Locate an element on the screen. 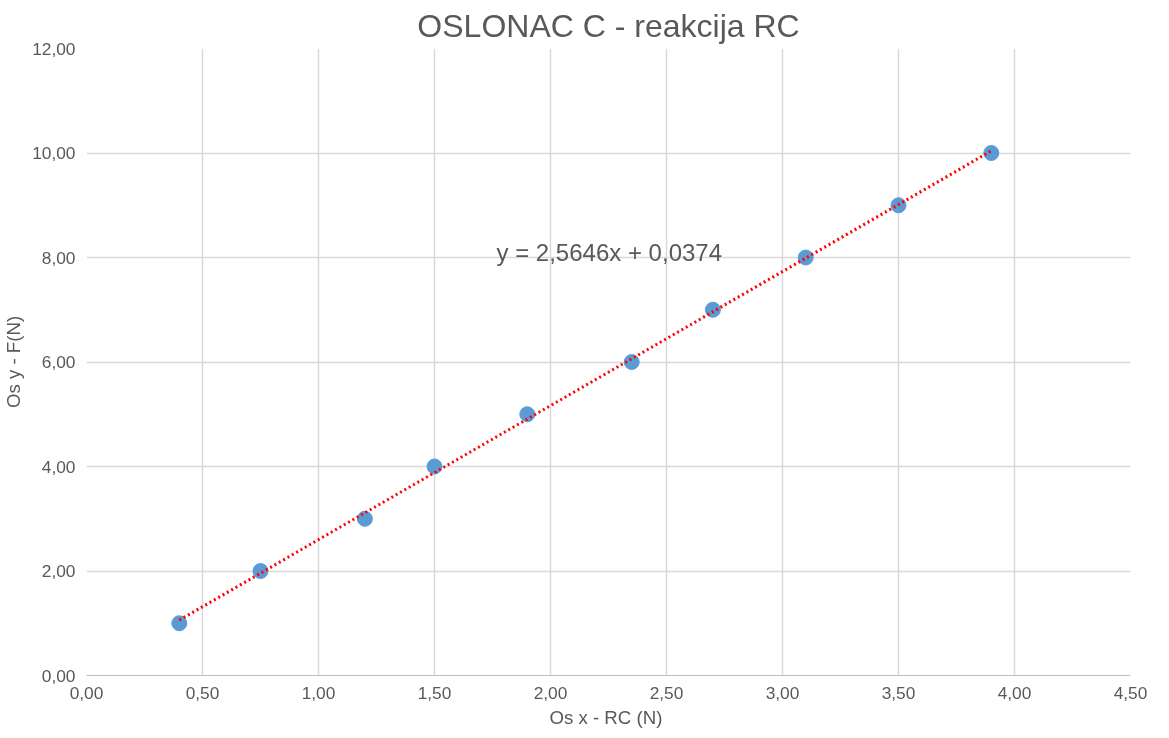  x-tick-label: 1,00 is located at coordinates (318, 692).